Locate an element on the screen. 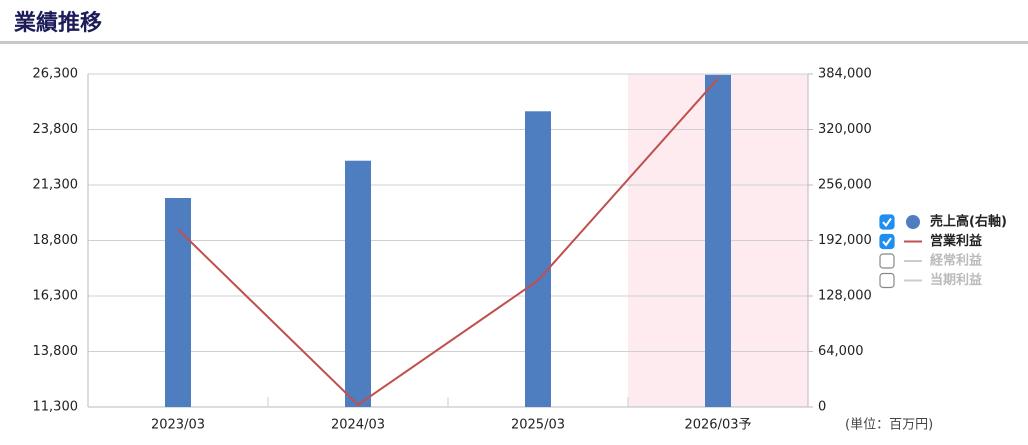 This screenshot has height=445, width=1028. legend-marker is located at coordinates (913, 222).